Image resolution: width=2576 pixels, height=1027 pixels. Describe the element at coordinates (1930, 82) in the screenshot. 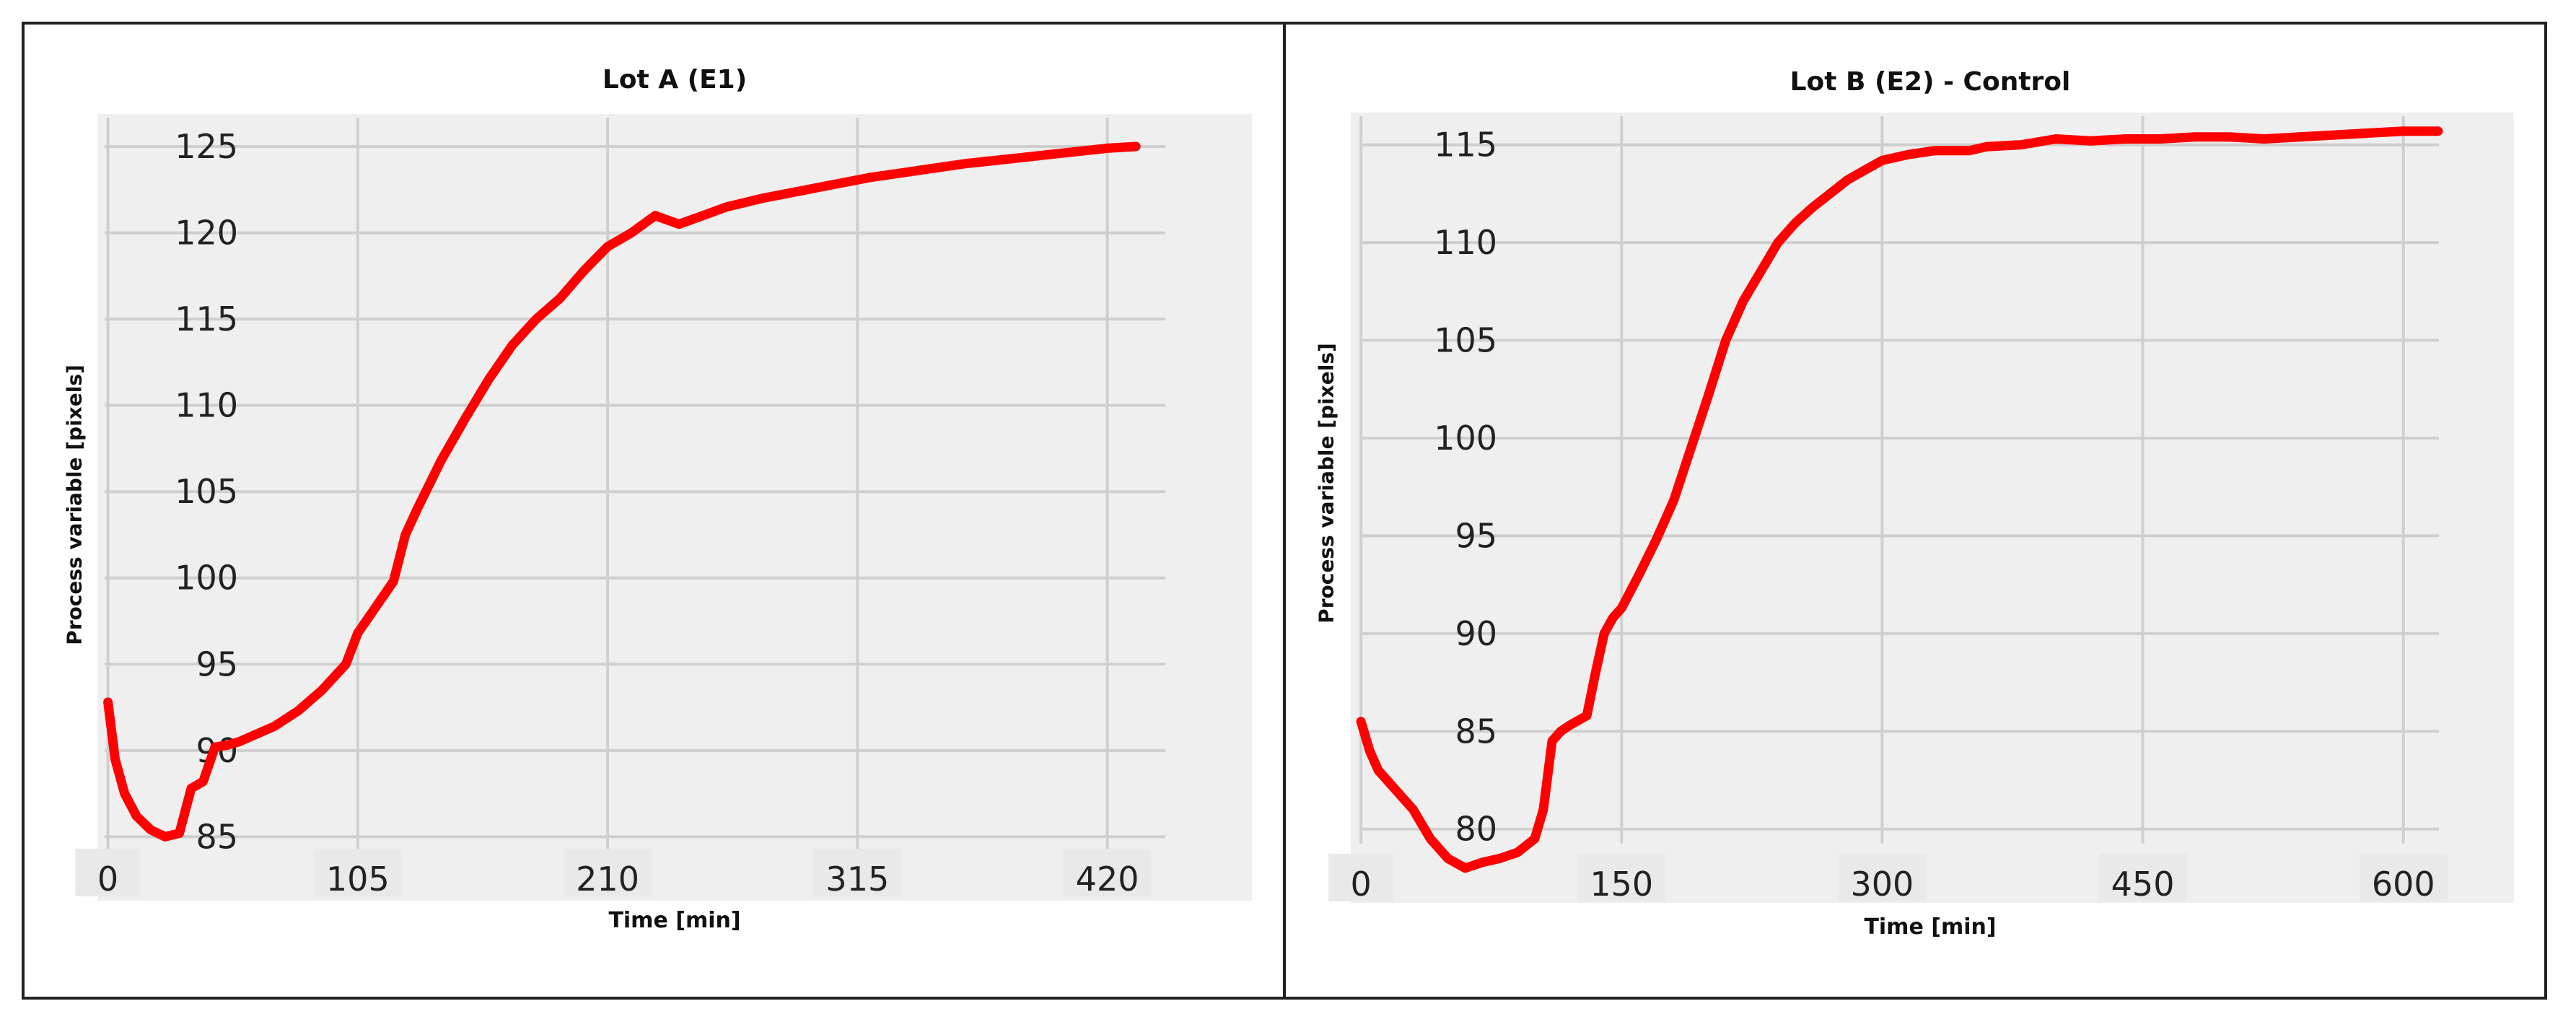

I see `chart-title-lot-b: Lot B (E2) - Control` at that location.